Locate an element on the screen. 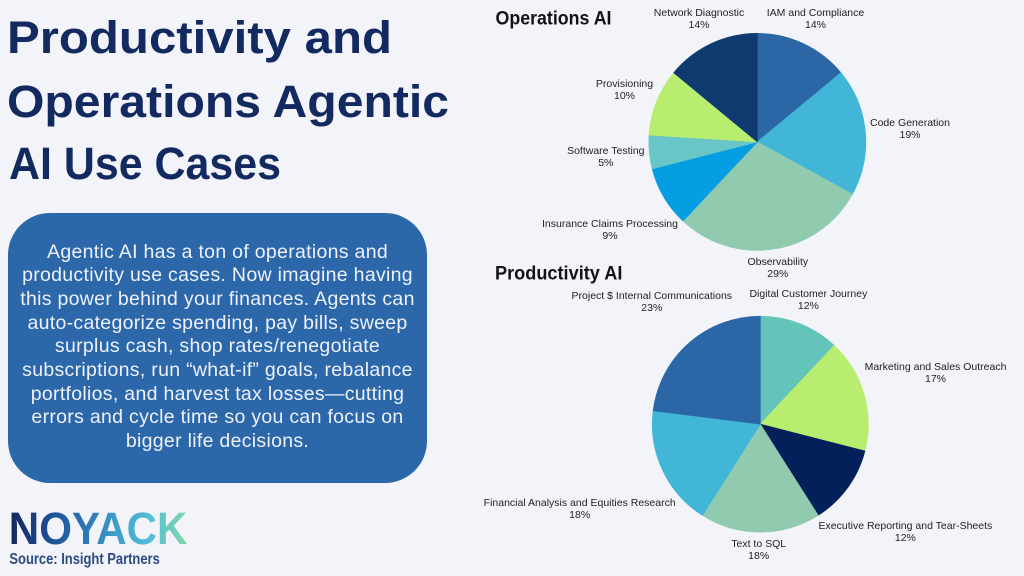 Image resolution: width=1024 pixels, height=576 pixels. svg-text: Productivity and is located at coordinates (199, 37).